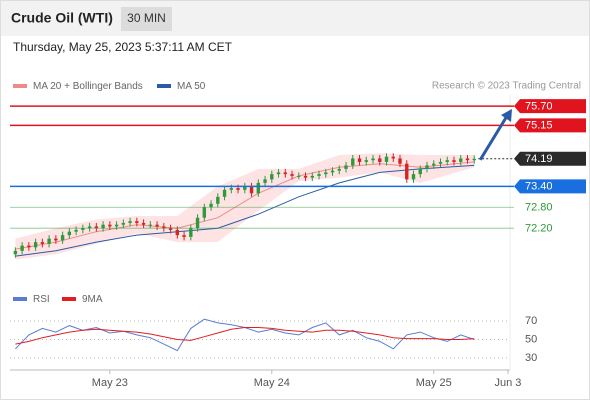 The image size is (590, 400). What do you see at coordinates (506, 115) in the screenshot?
I see `arrow-head` at bounding box center [506, 115].